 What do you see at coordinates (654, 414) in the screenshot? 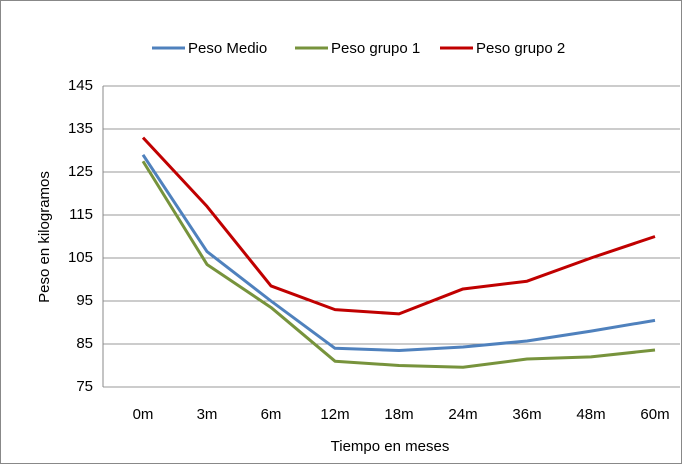
I see `x-tick-label: 60m` at bounding box center [654, 414].